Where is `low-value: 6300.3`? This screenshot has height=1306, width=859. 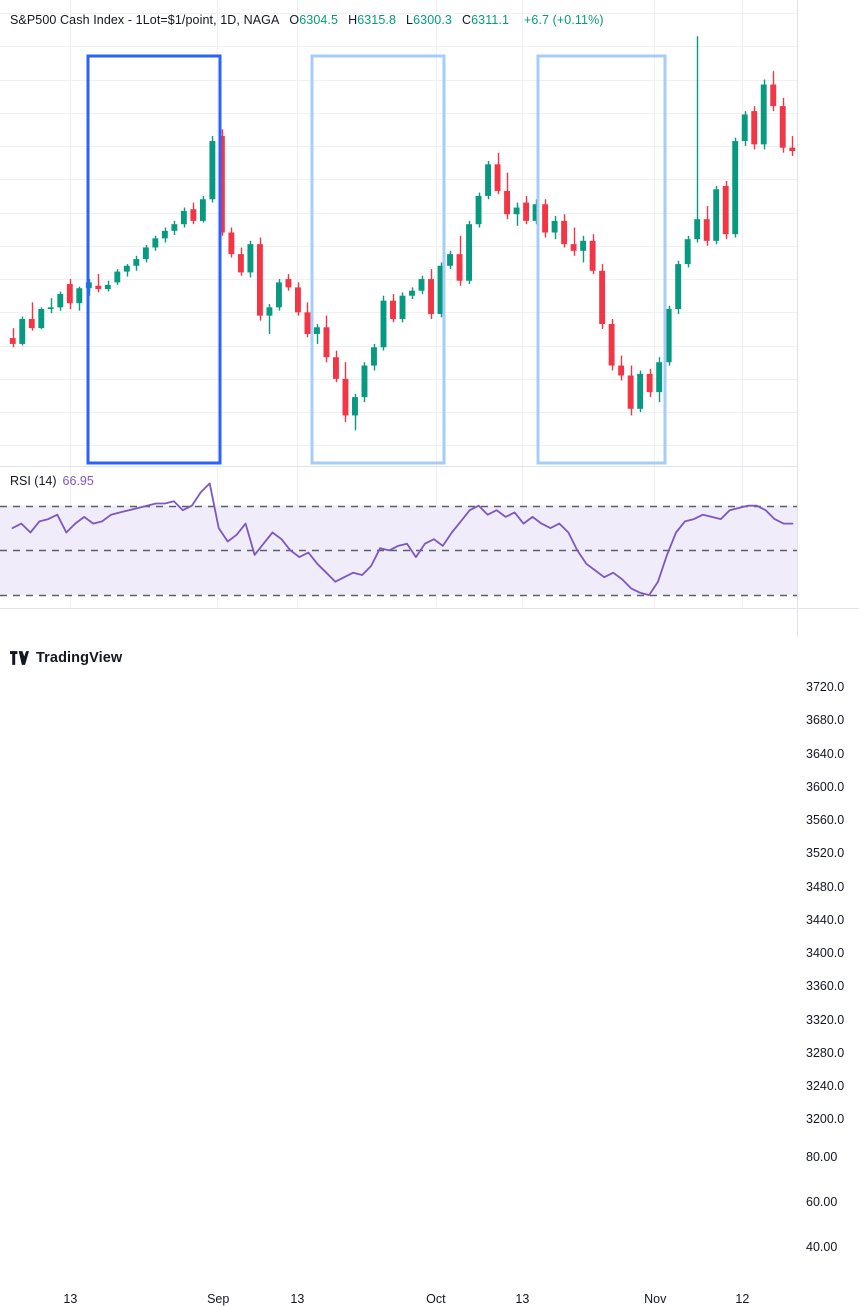
low-value: 6300.3 is located at coordinates (432, 20).